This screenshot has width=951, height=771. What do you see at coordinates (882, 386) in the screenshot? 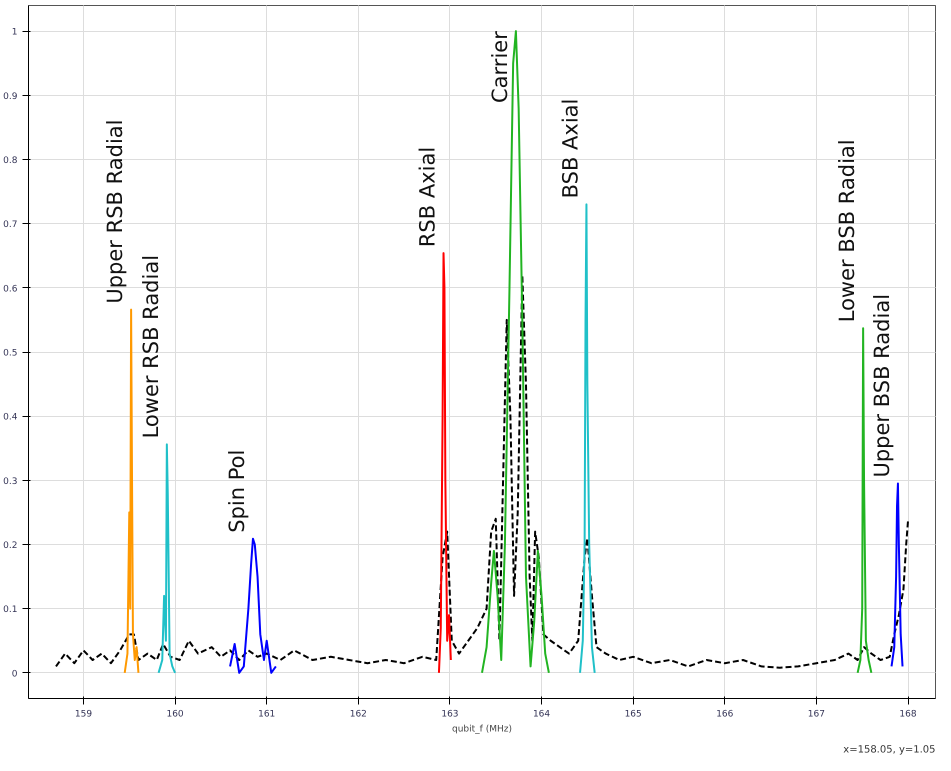
I see `annotation: Upper BSB Radial` at bounding box center [882, 386].